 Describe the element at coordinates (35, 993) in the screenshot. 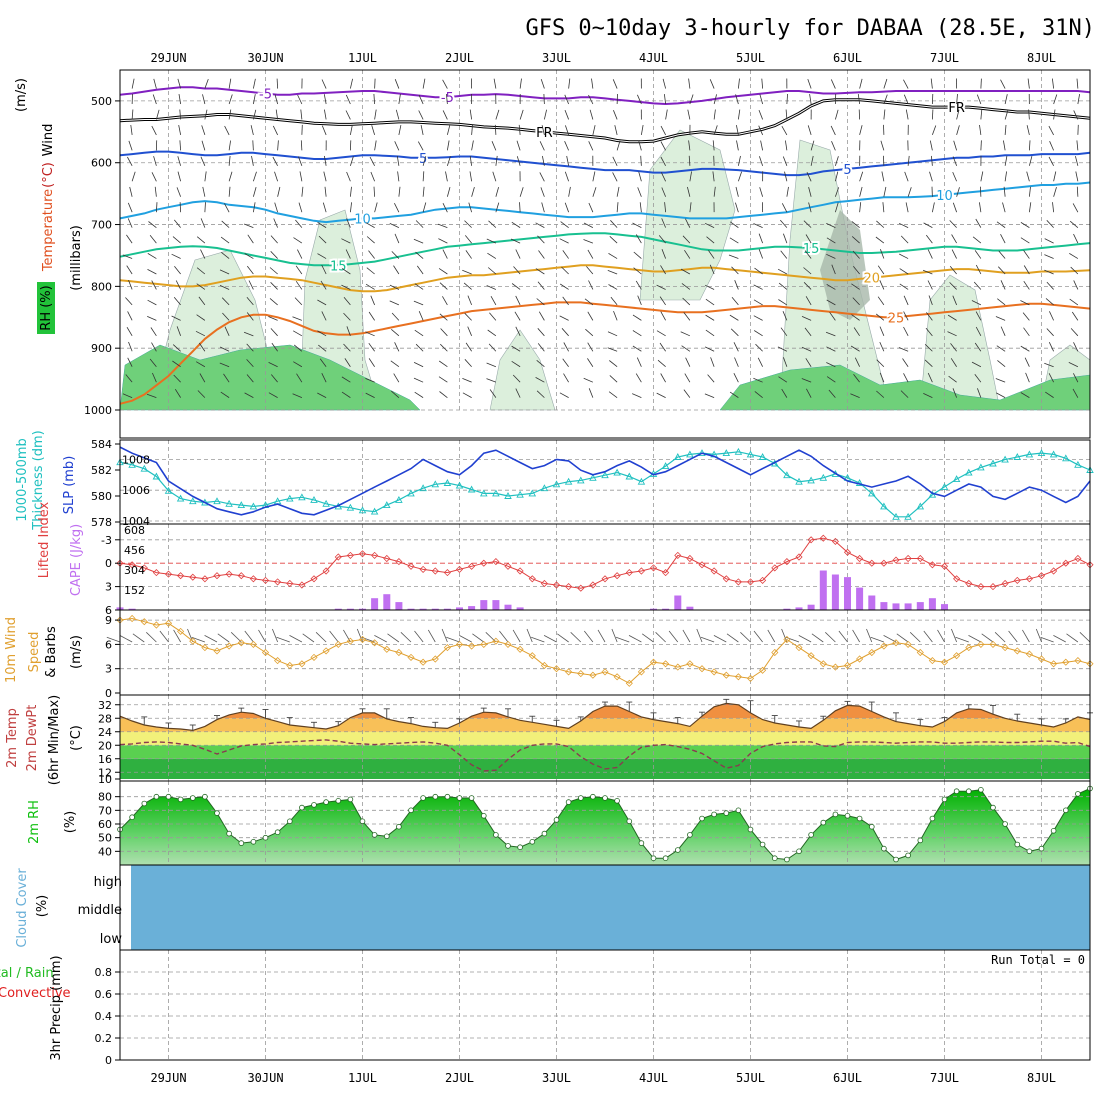

I see `precip-conv-label: Convective` at that location.